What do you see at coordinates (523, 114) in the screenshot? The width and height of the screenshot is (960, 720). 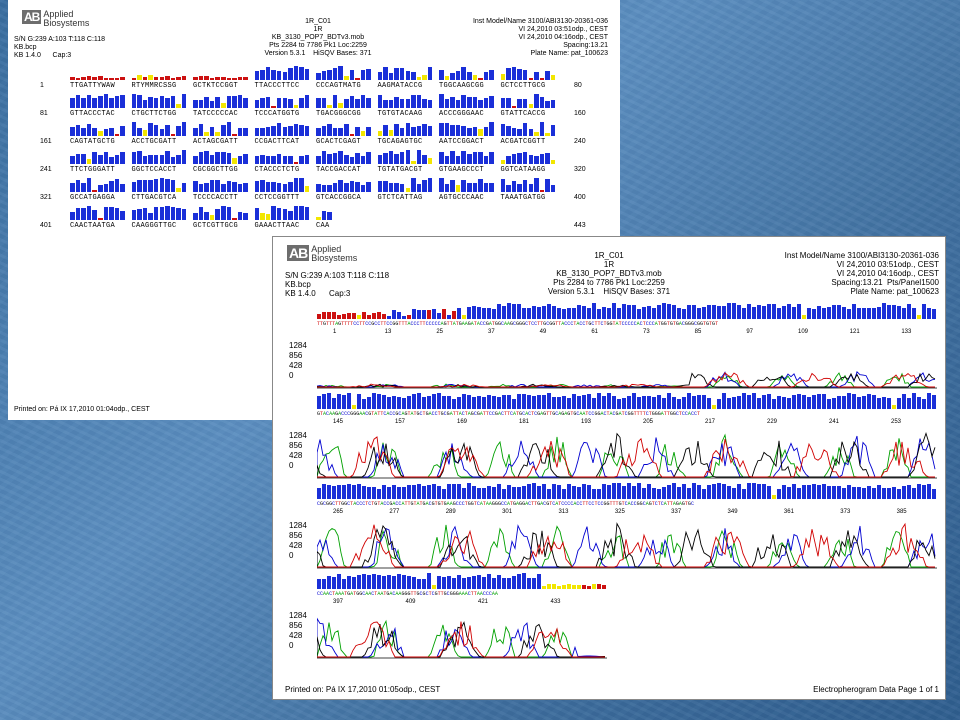 I see `base-group: GTATTCACCG` at bounding box center [523, 114].